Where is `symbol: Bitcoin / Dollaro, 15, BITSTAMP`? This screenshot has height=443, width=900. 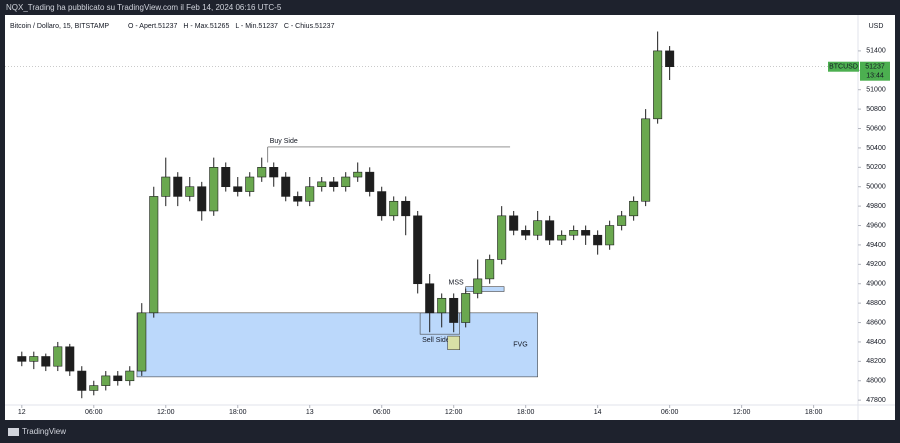 symbol: Bitcoin / Dollaro, 15, BITSTAMP is located at coordinates (59, 26).